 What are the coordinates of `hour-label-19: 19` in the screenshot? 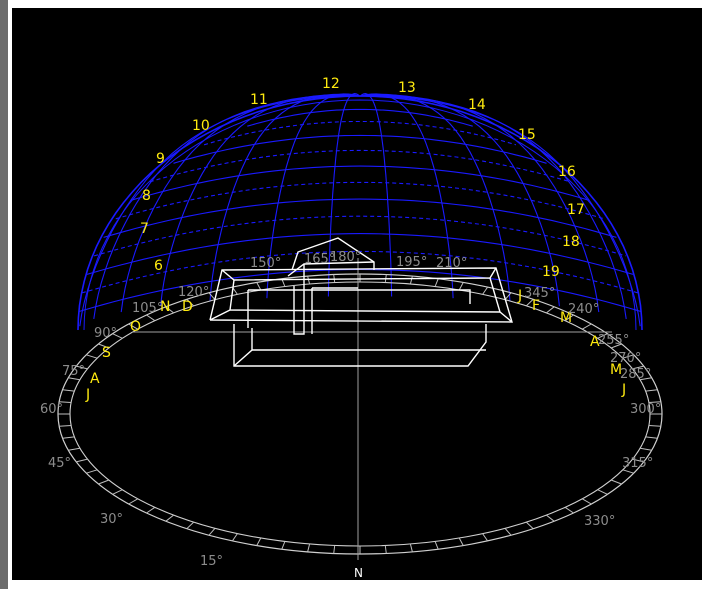 It's located at (551, 272).